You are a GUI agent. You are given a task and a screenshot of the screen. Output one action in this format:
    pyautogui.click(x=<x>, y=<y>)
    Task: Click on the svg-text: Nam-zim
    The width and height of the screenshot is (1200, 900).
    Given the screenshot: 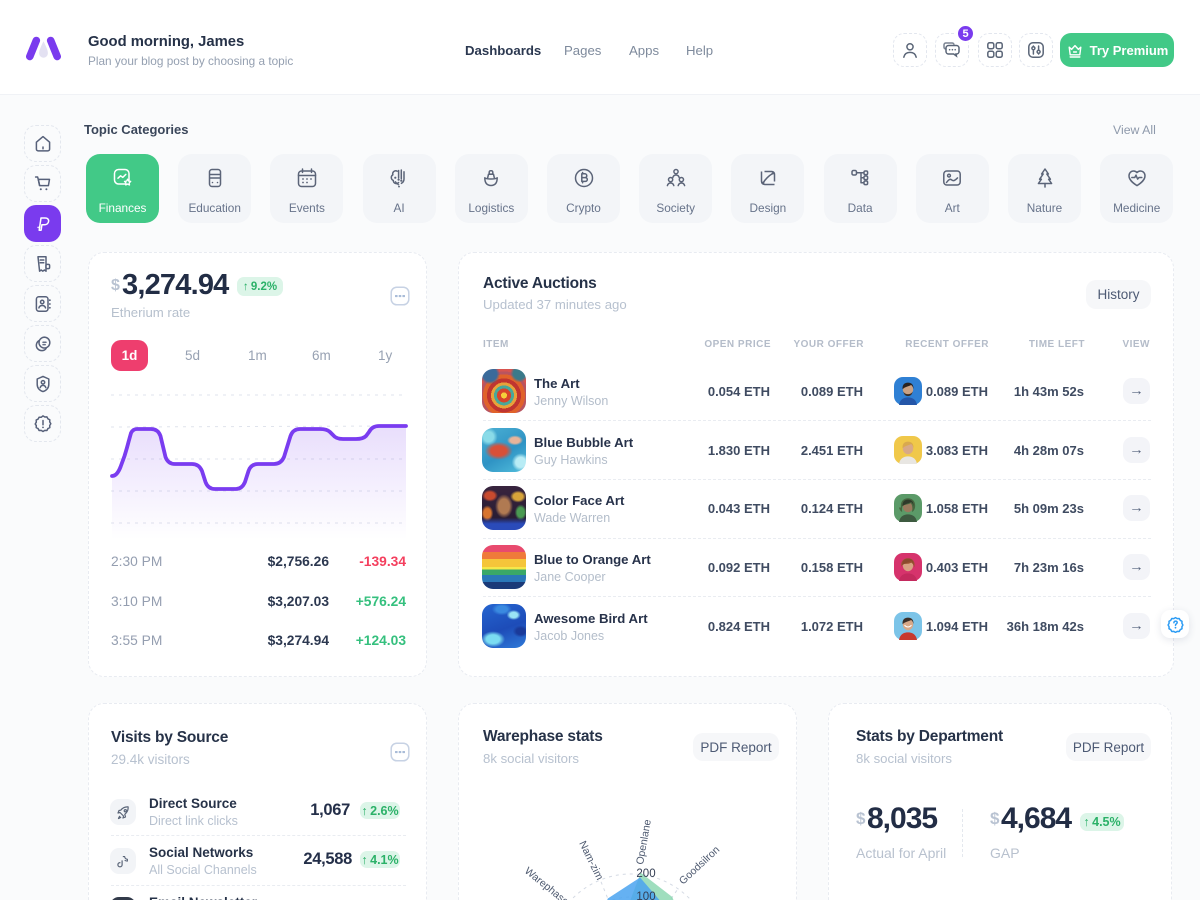 What is the action you would take?
    pyautogui.click(x=590, y=860)
    